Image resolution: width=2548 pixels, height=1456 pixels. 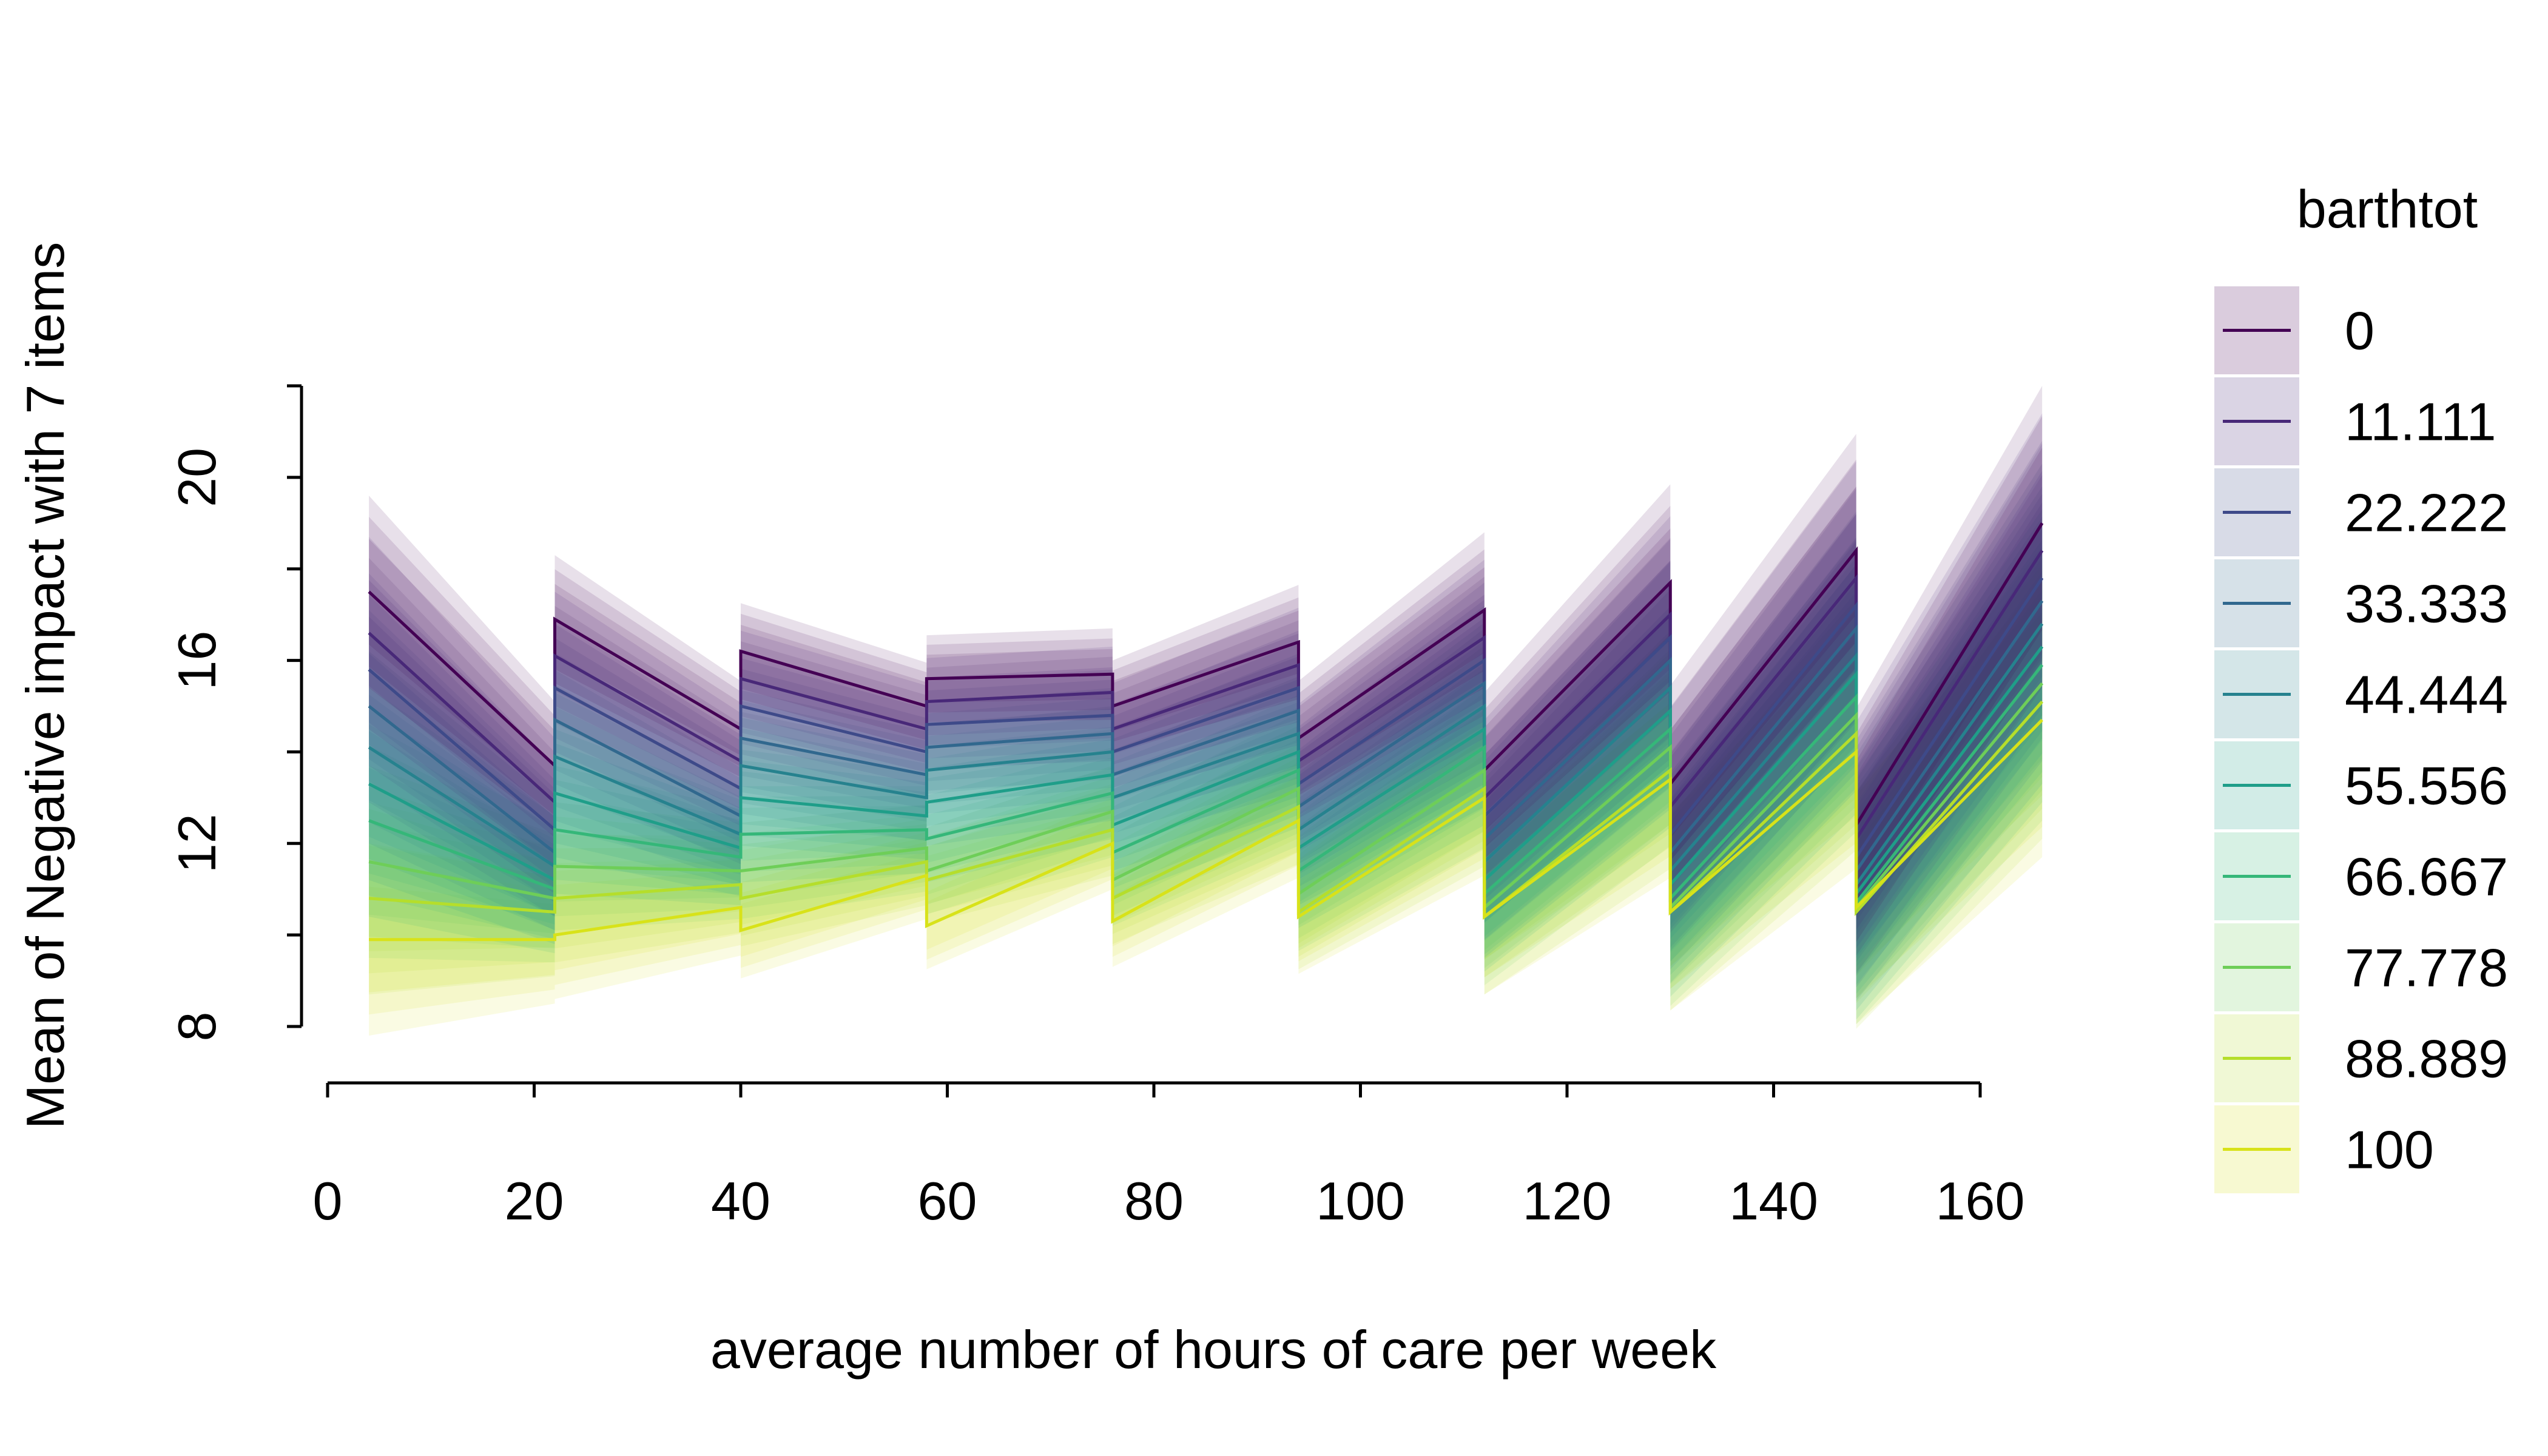 I want to click on band-33.333-seg-7-layer-0, so click(x=1763, y=731).